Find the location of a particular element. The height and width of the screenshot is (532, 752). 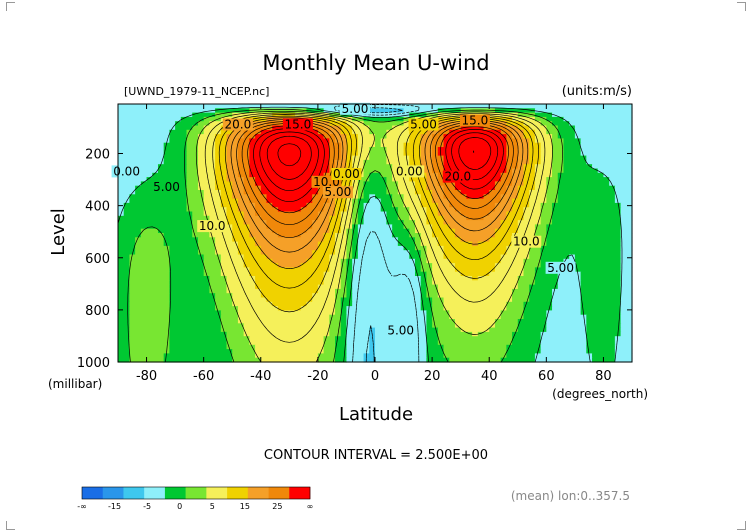

contour-label: 5.00 is located at coordinates (338, 192).